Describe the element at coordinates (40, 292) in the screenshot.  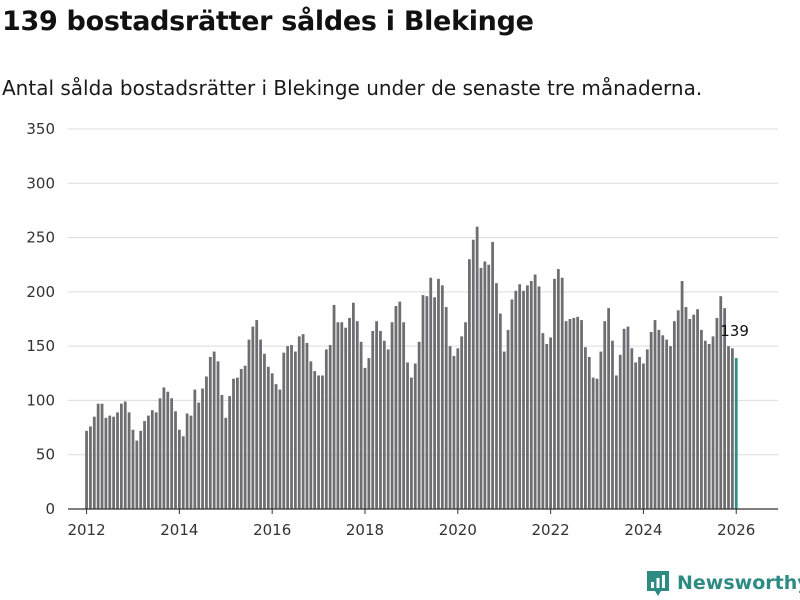
I see `y-tick-label: 200` at that location.